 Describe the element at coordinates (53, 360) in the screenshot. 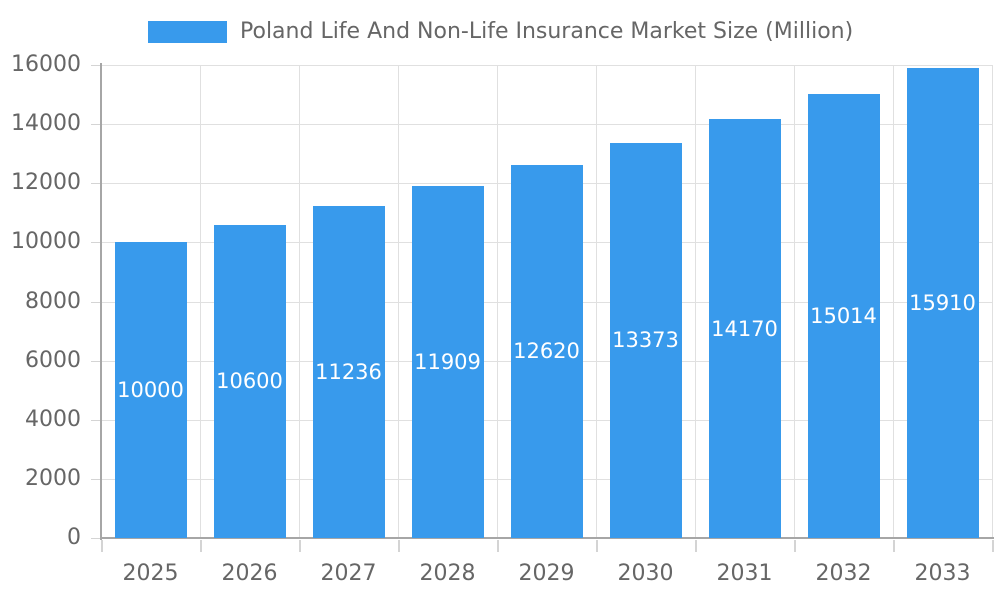

I see `y-axis-tick-label: 6000` at that location.